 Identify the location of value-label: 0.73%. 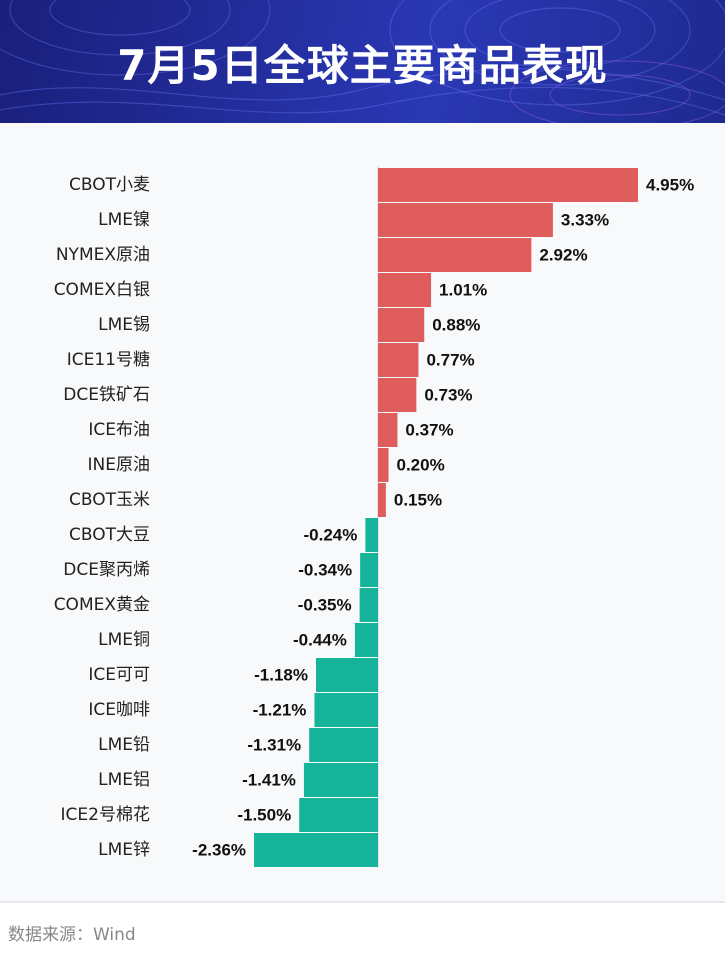
(448, 395).